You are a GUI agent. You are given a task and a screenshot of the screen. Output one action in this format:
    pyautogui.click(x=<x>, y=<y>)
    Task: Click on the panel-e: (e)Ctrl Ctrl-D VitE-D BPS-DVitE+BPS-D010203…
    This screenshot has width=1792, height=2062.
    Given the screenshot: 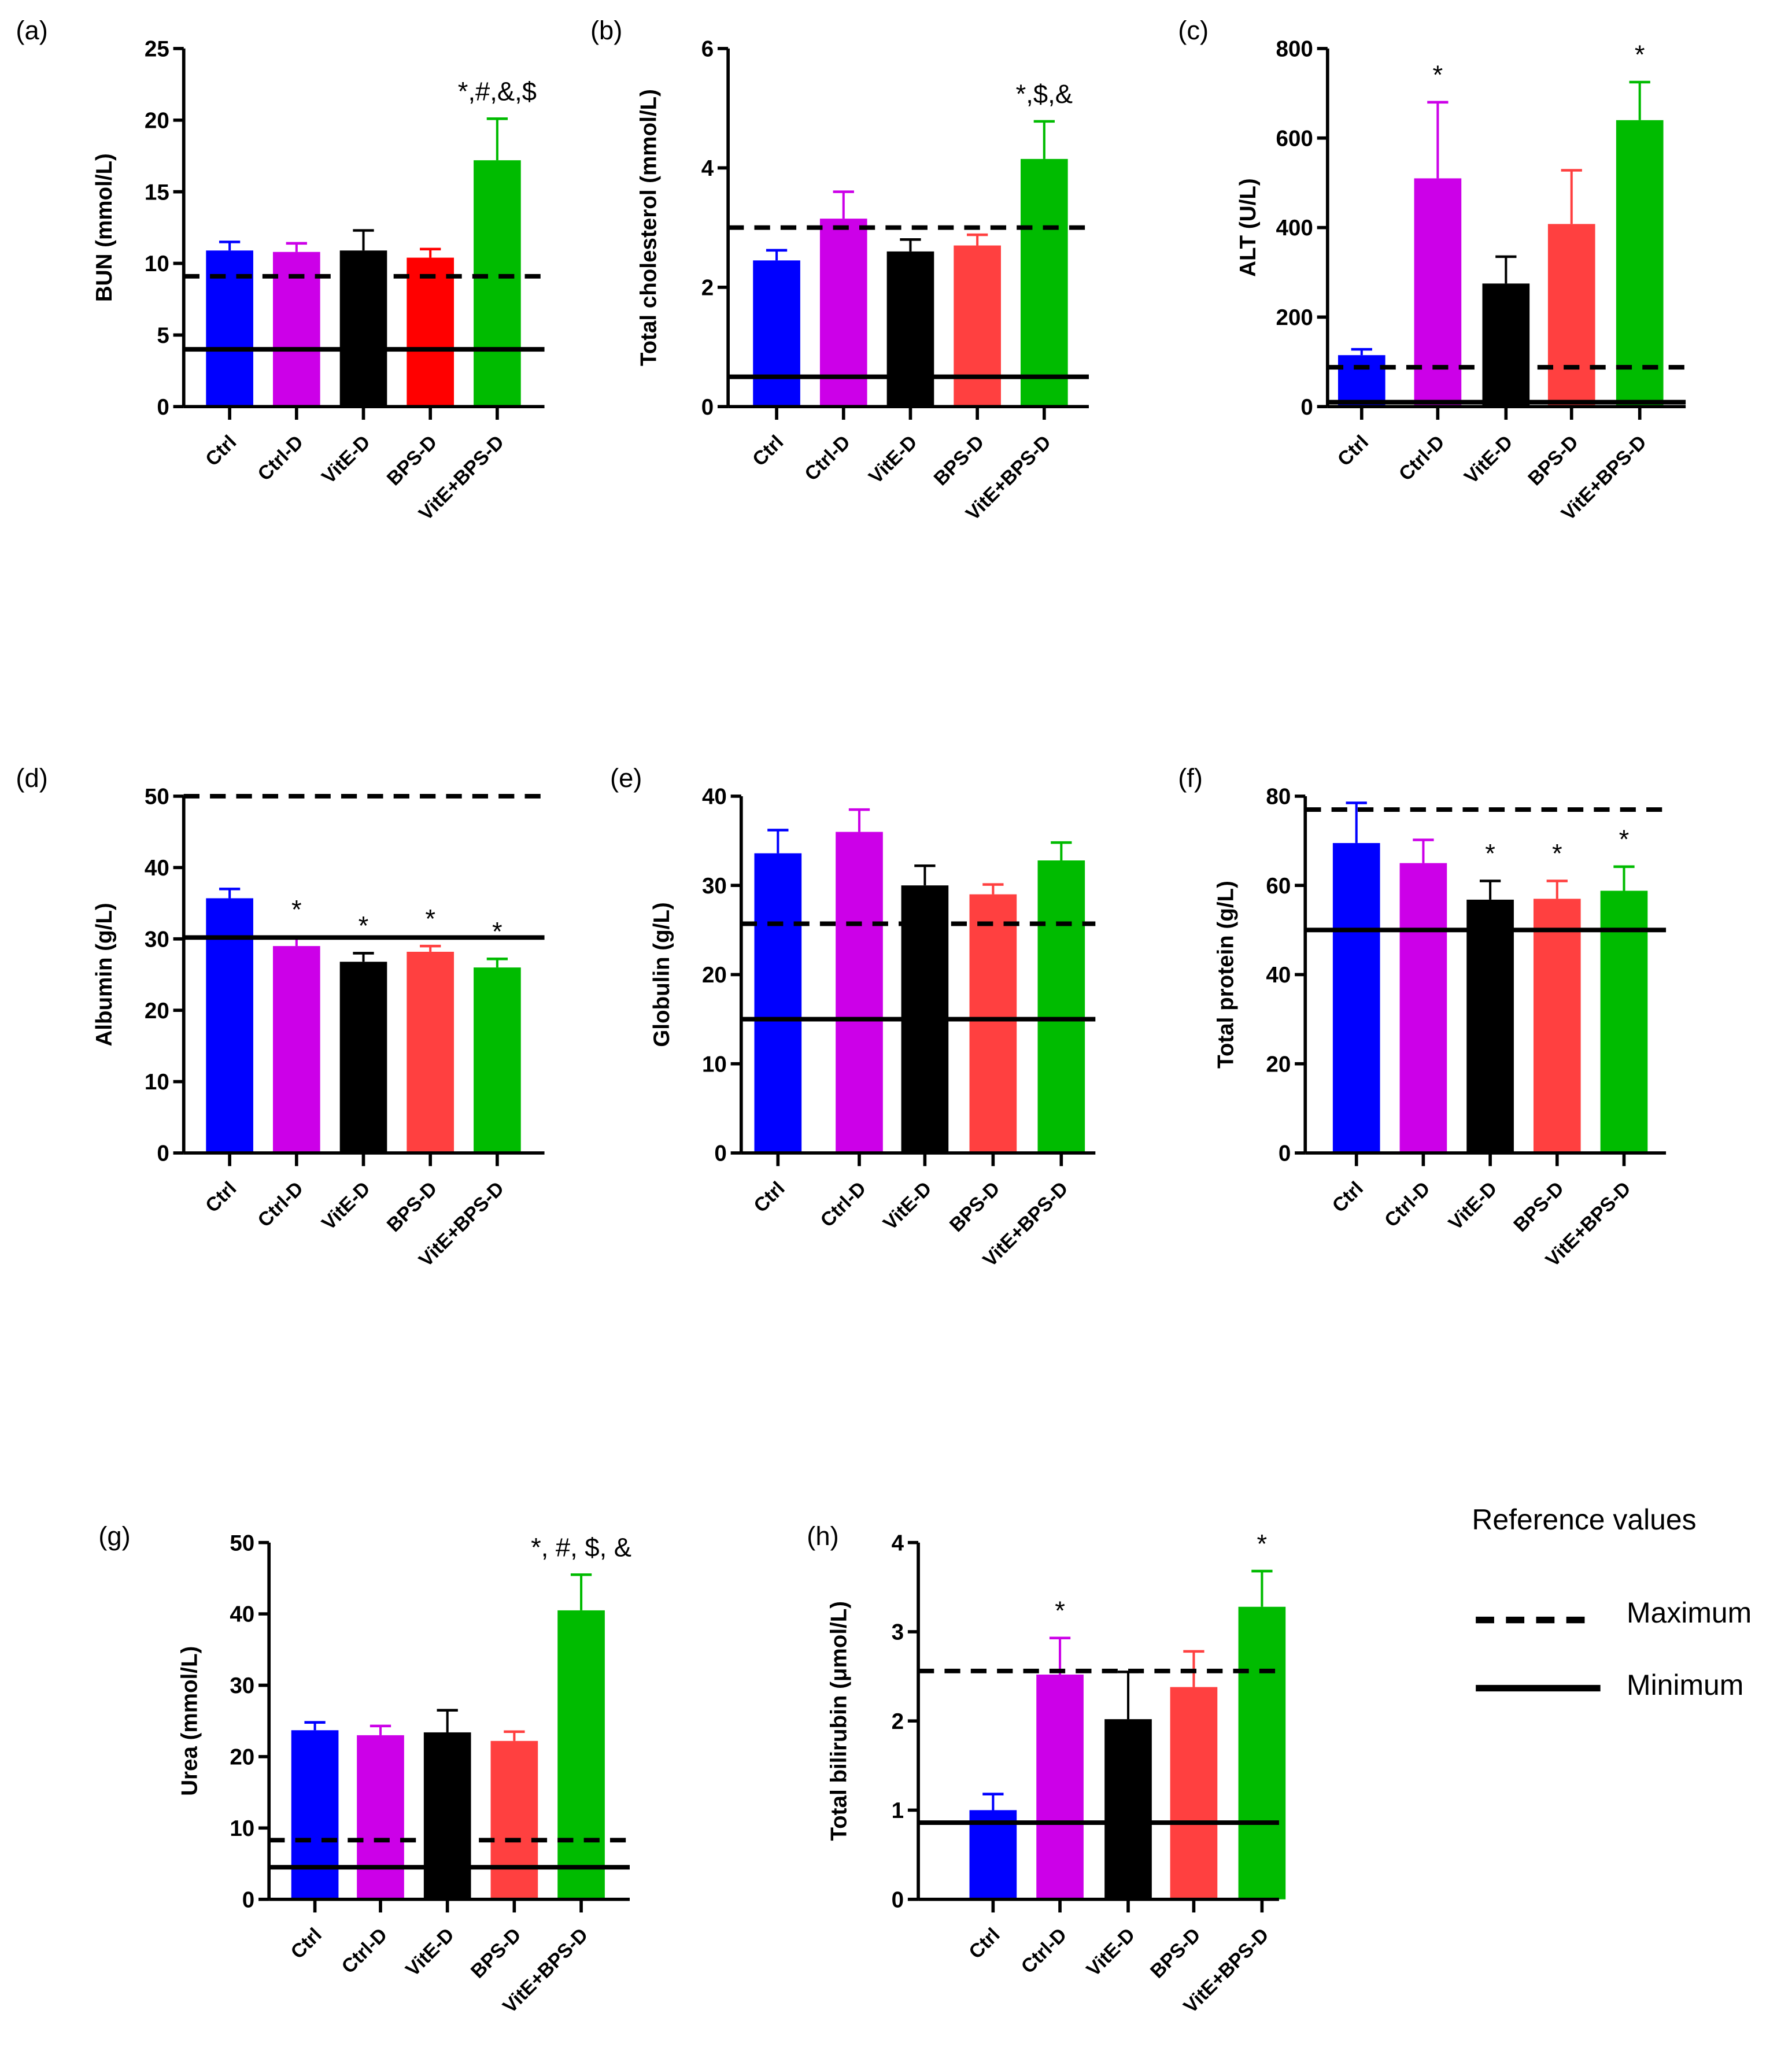 What is the action you would take?
    pyautogui.click(x=853, y=1017)
    